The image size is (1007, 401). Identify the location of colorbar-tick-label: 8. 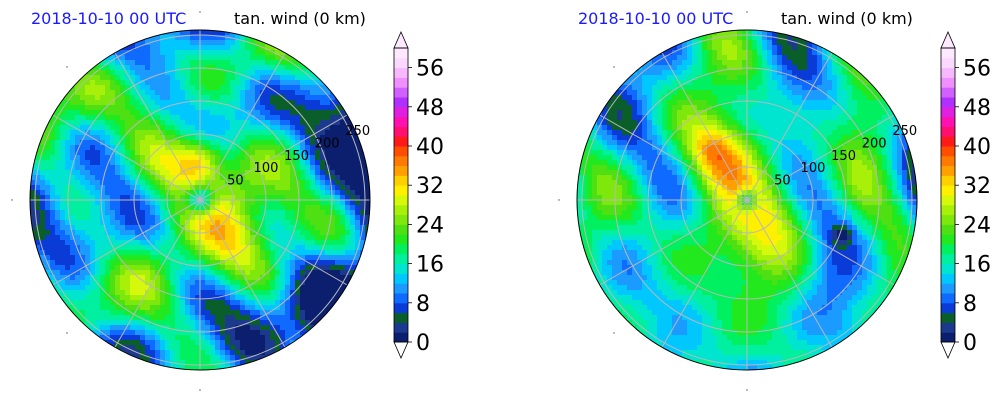
(423, 304).